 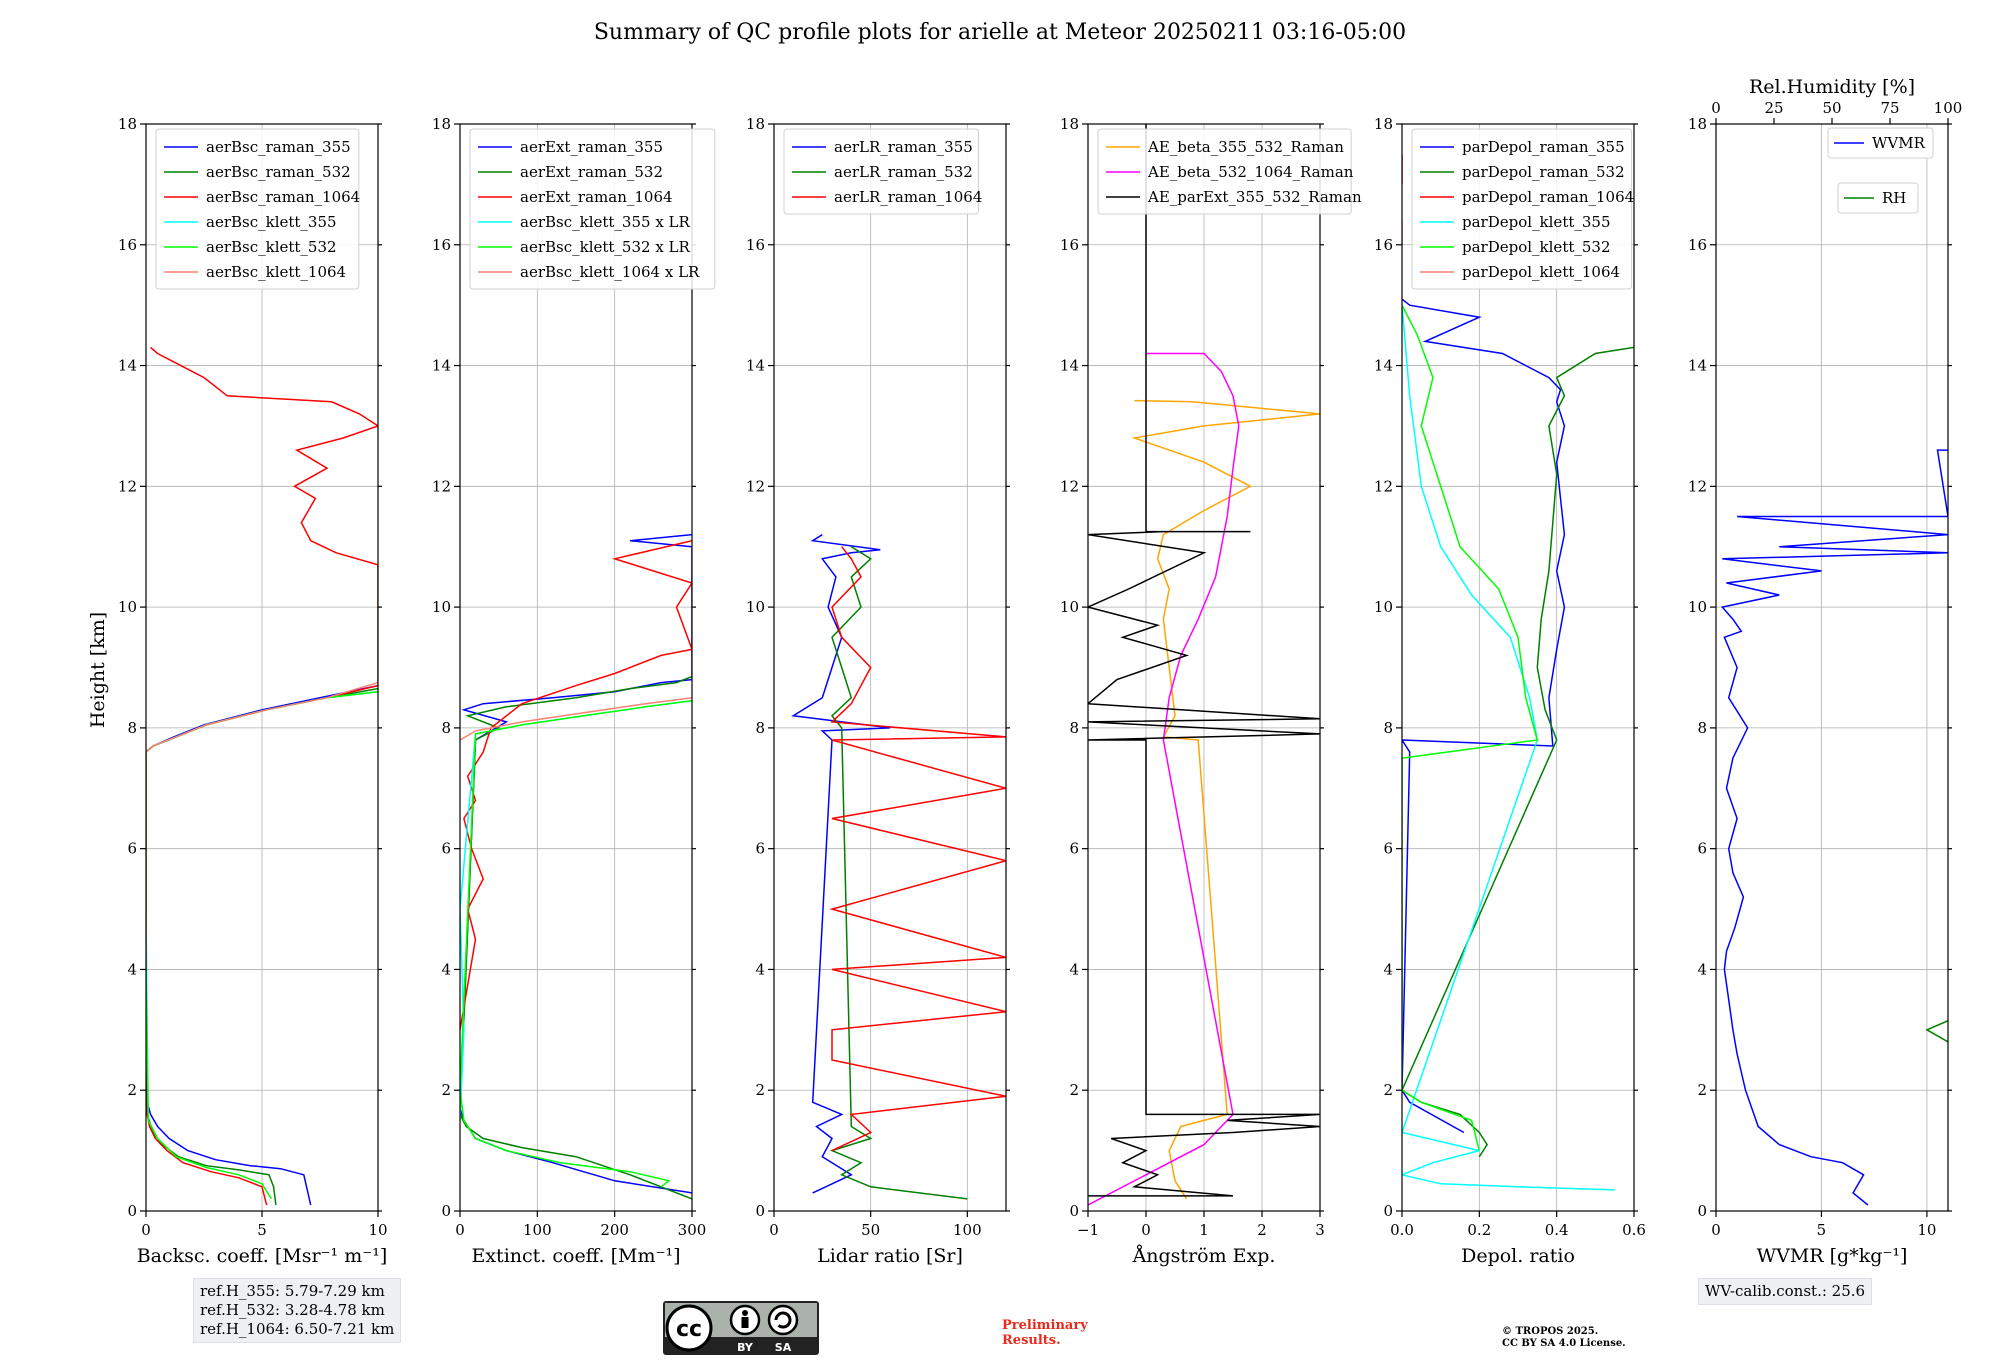 I want to click on series-aerBsc_klett_532 x LR, so click(x=576, y=943).